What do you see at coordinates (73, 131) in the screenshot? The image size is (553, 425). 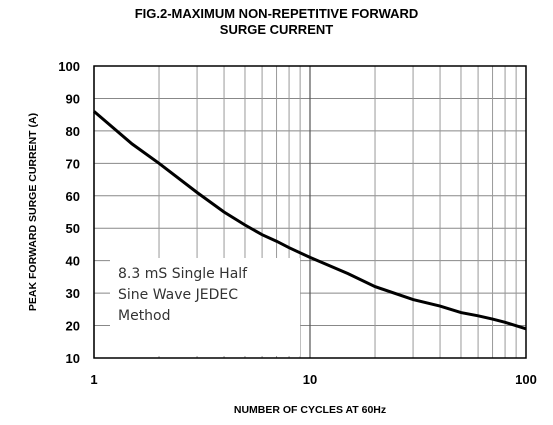 I see `y-tick-label: 80` at bounding box center [73, 131].